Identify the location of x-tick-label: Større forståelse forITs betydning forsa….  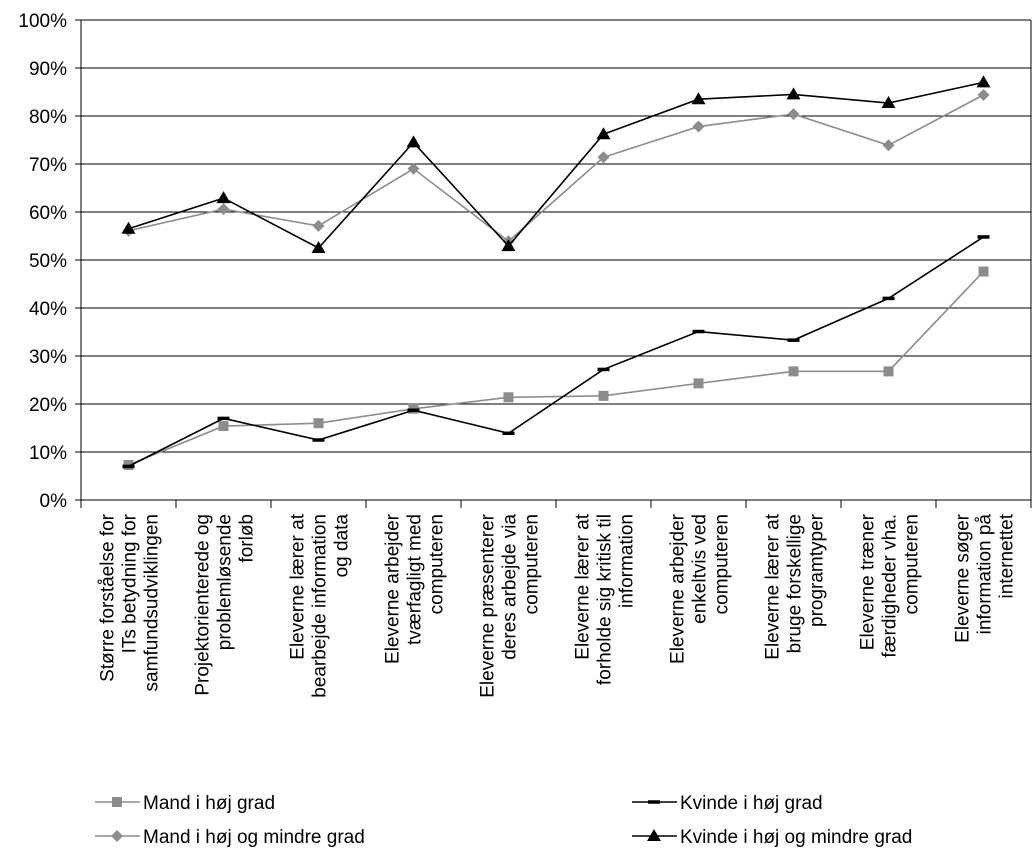
(130, 602).